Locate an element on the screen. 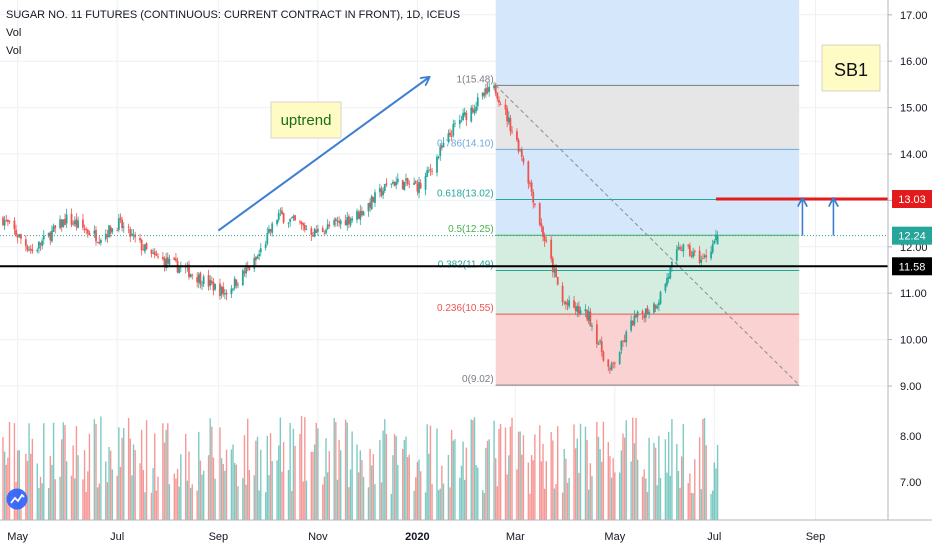  symbol-badge-box is located at coordinates (851, 68).